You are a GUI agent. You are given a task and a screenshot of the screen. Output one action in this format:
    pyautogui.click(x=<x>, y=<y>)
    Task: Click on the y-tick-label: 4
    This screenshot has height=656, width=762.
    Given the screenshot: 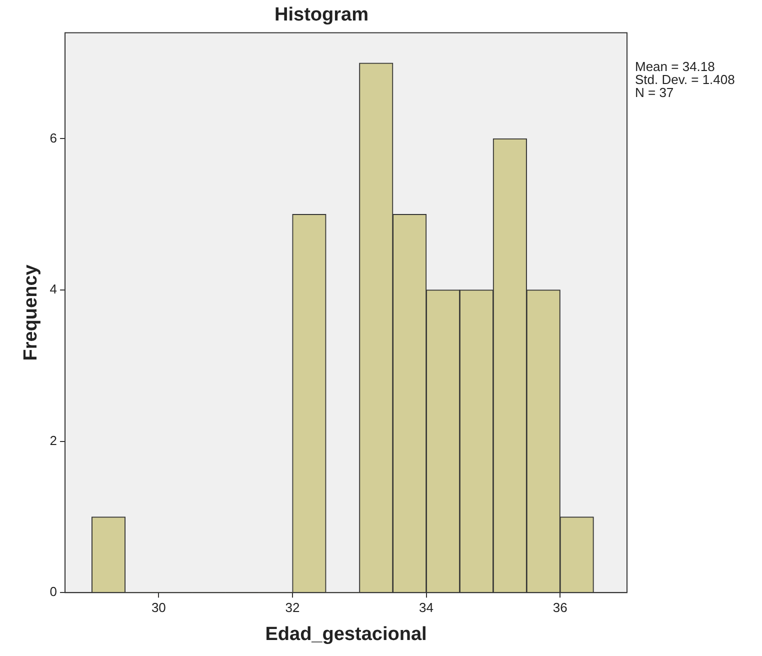 What is the action you would take?
    pyautogui.click(x=54, y=289)
    